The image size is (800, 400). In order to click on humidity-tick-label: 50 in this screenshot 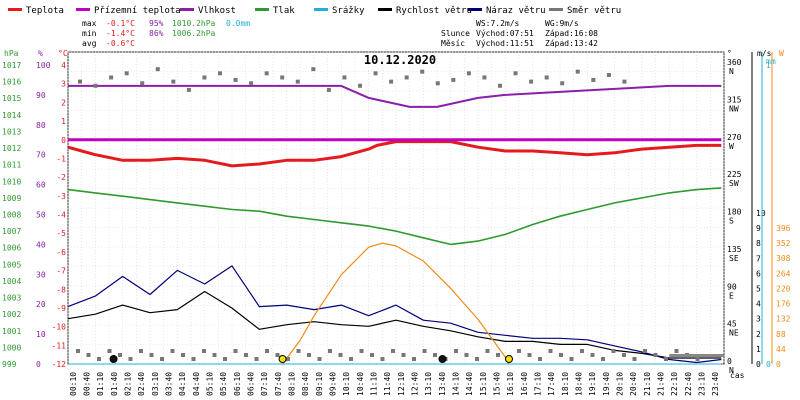, I will do `click(41, 215)`.